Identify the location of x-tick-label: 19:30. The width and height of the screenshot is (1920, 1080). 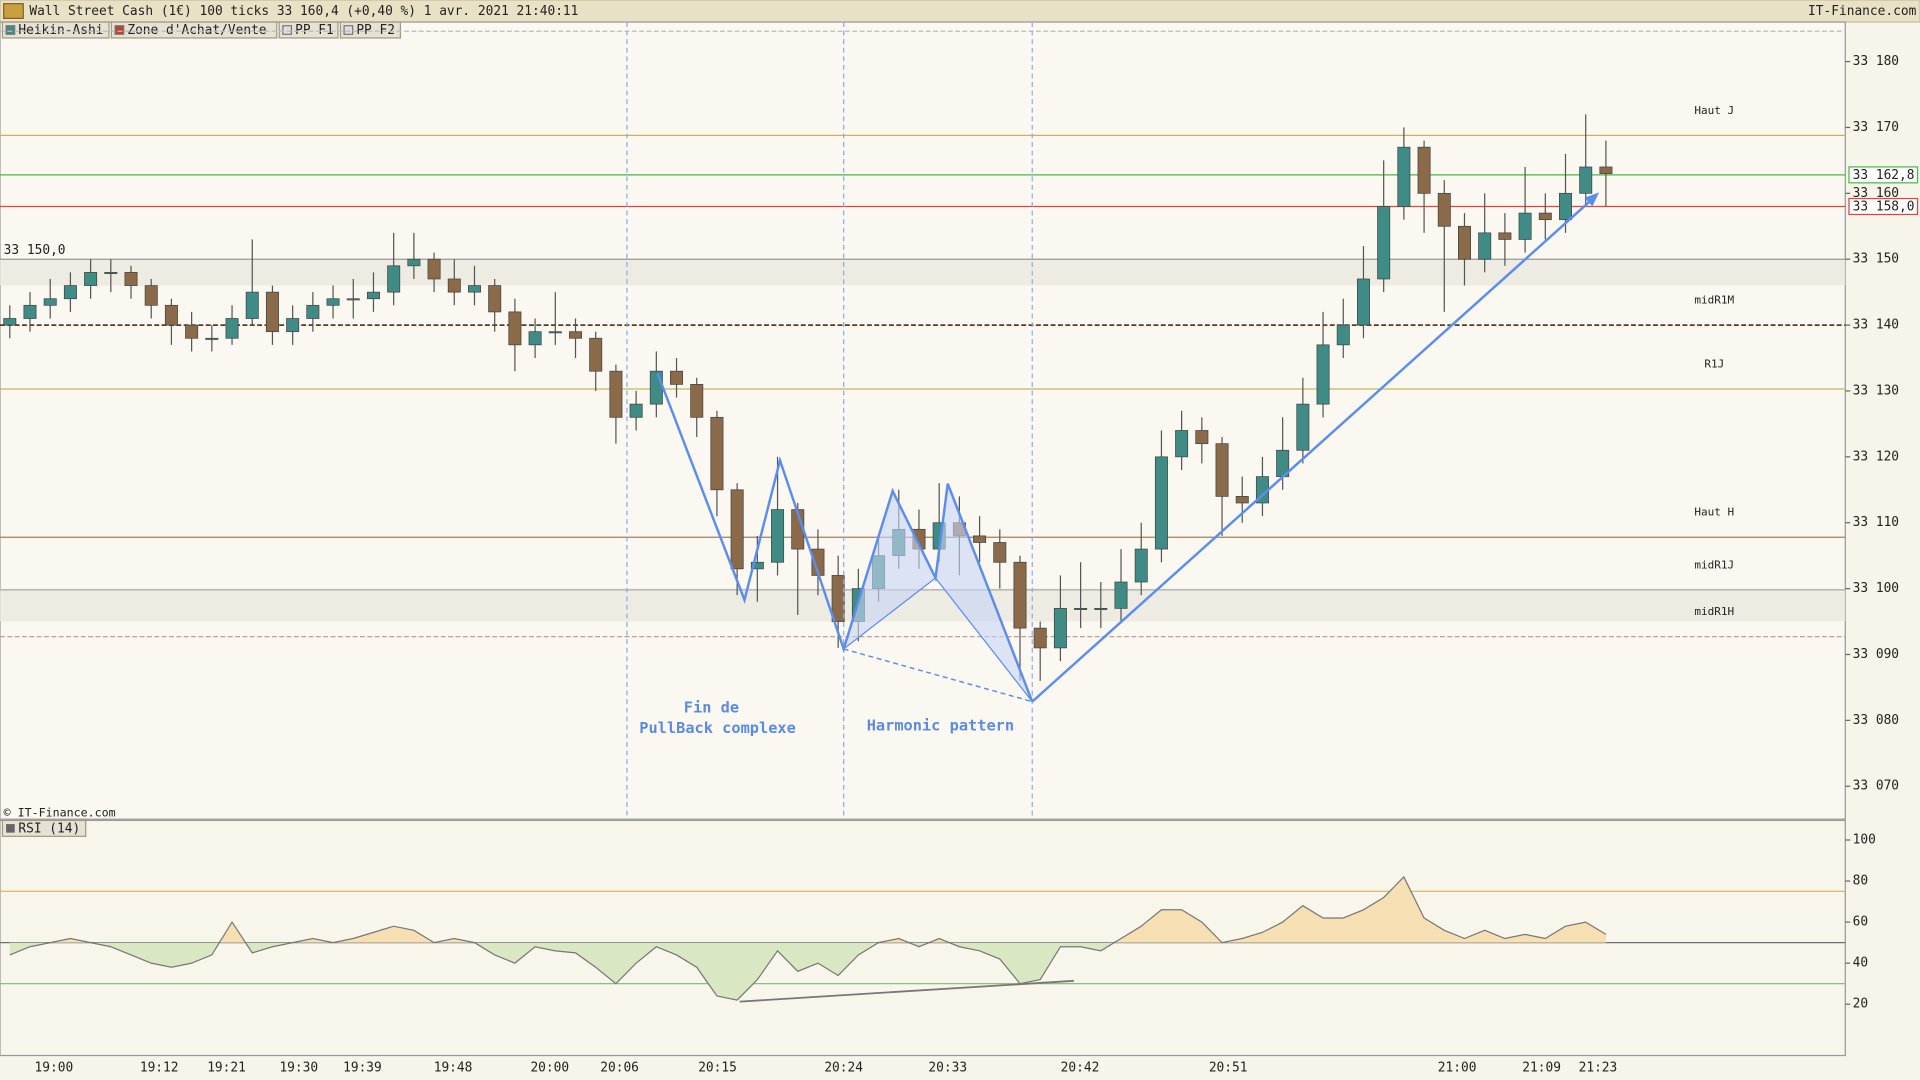
(298, 1067).